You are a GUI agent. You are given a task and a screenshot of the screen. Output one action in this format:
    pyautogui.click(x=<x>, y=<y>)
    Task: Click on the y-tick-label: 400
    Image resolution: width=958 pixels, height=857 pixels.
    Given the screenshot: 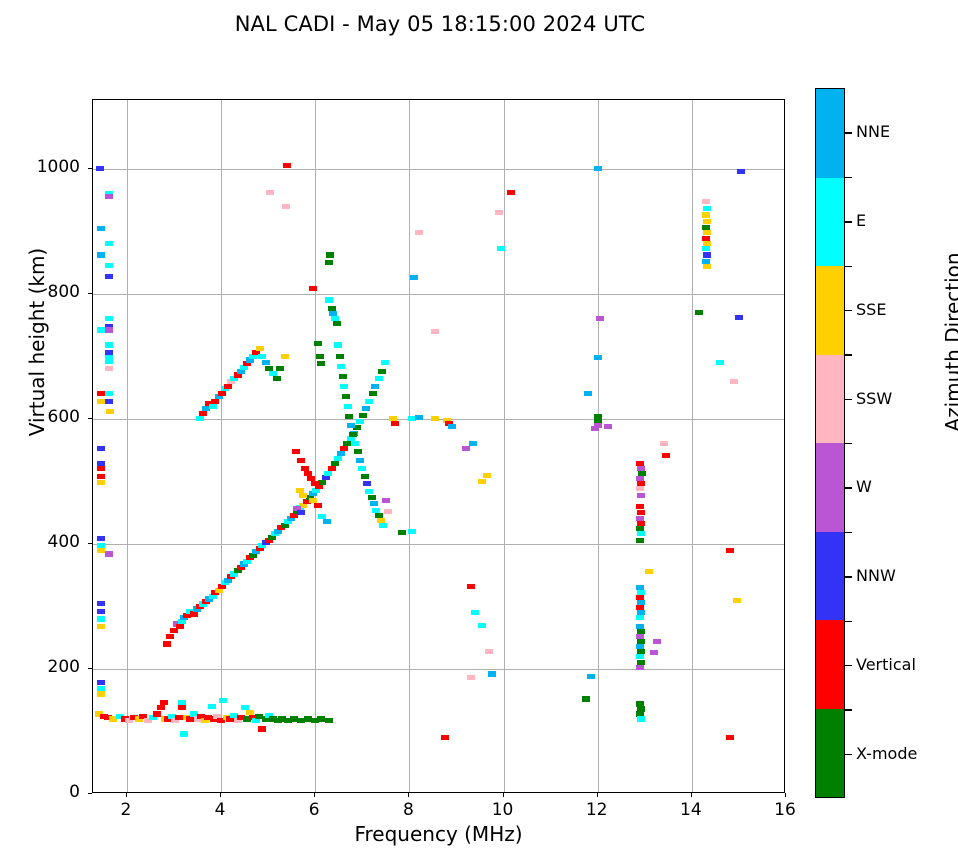 What is the action you would take?
    pyautogui.click(x=63, y=541)
    